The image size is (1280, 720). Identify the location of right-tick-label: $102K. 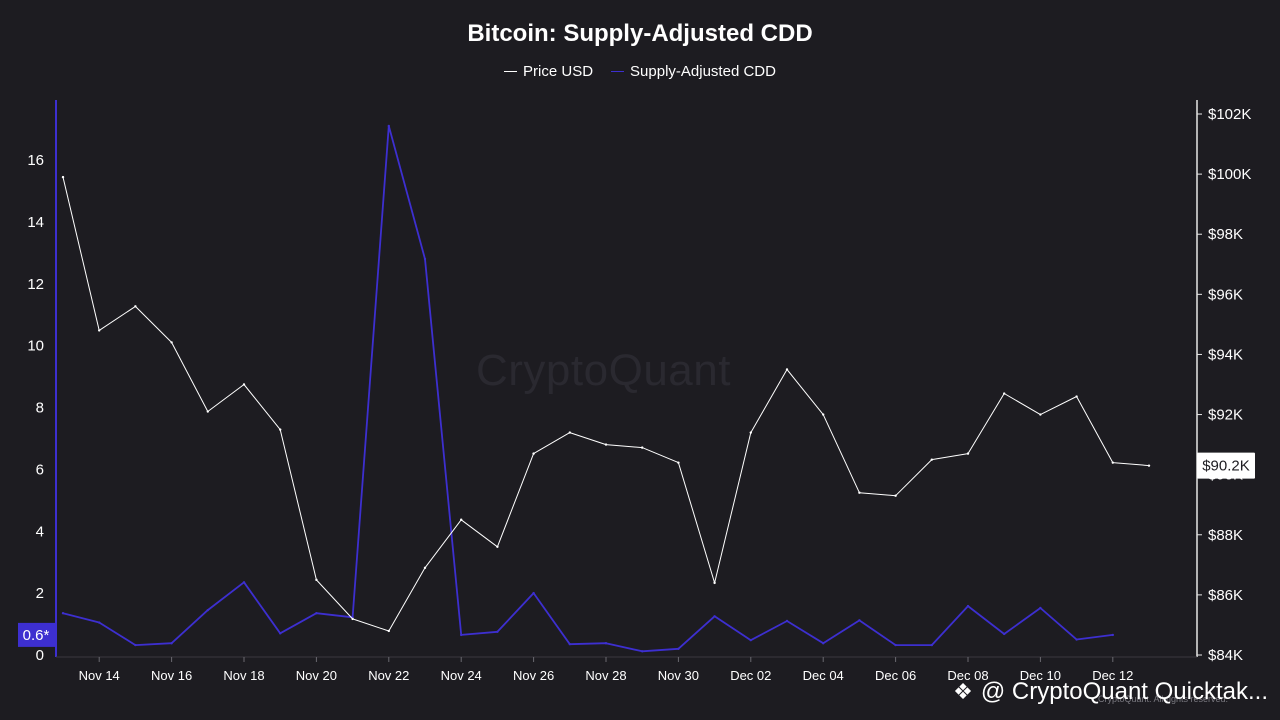
(1229, 114).